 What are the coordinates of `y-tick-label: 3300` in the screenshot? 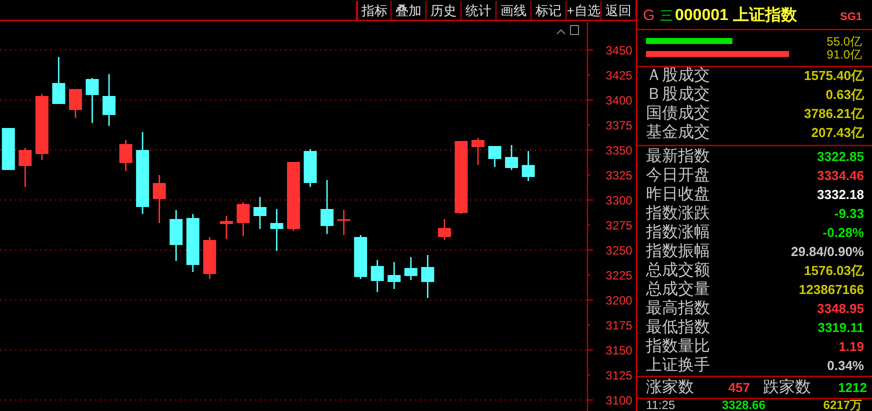 It's located at (619, 201).